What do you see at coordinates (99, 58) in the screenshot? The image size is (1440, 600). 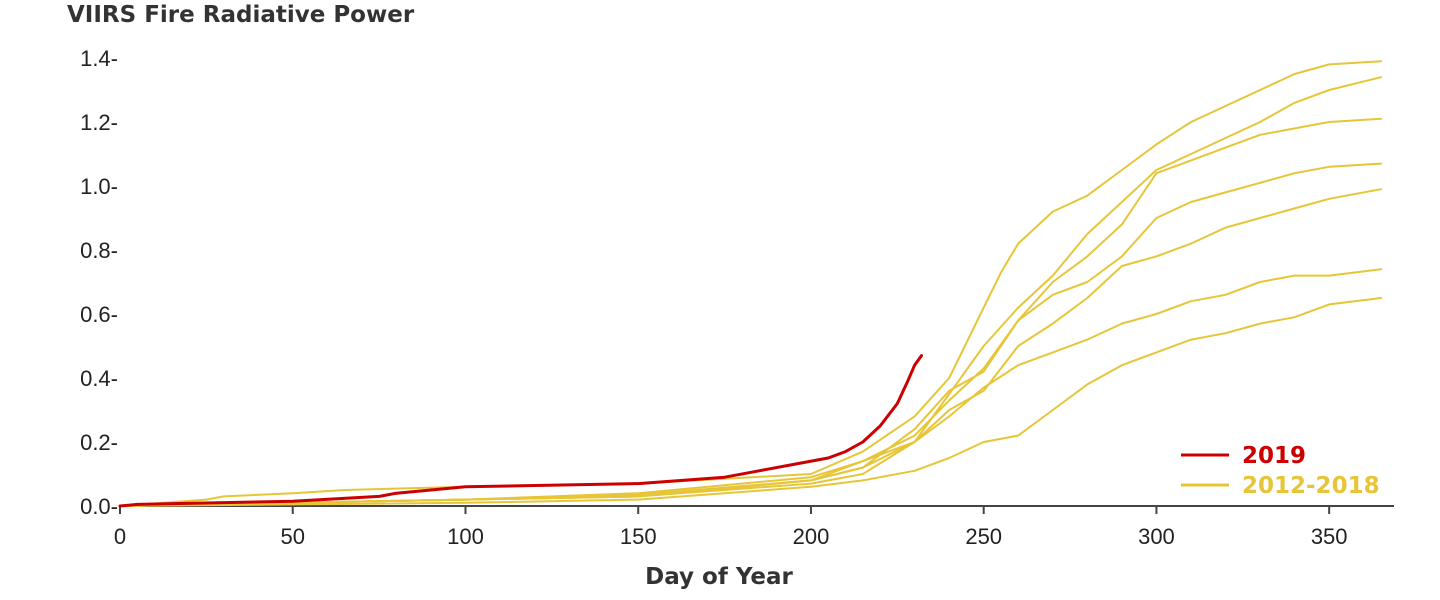 I see `y-tick-label: 1.4-` at bounding box center [99, 58].